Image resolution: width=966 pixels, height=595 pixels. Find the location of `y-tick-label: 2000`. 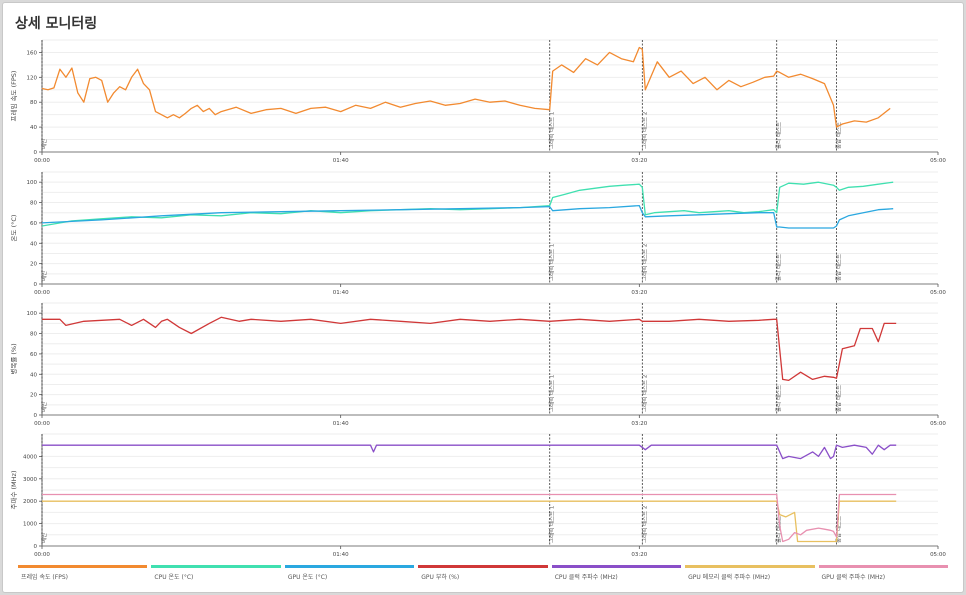

y-tick-label: 2000 is located at coordinates (30, 502).